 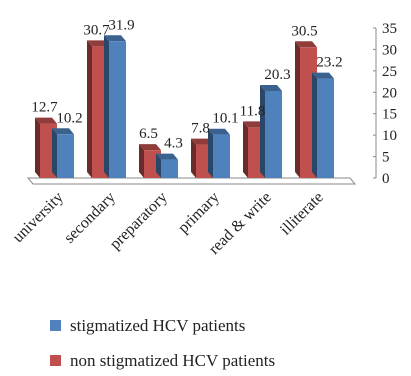 I want to click on y-tick-label: 30, so click(x=389, y=50).